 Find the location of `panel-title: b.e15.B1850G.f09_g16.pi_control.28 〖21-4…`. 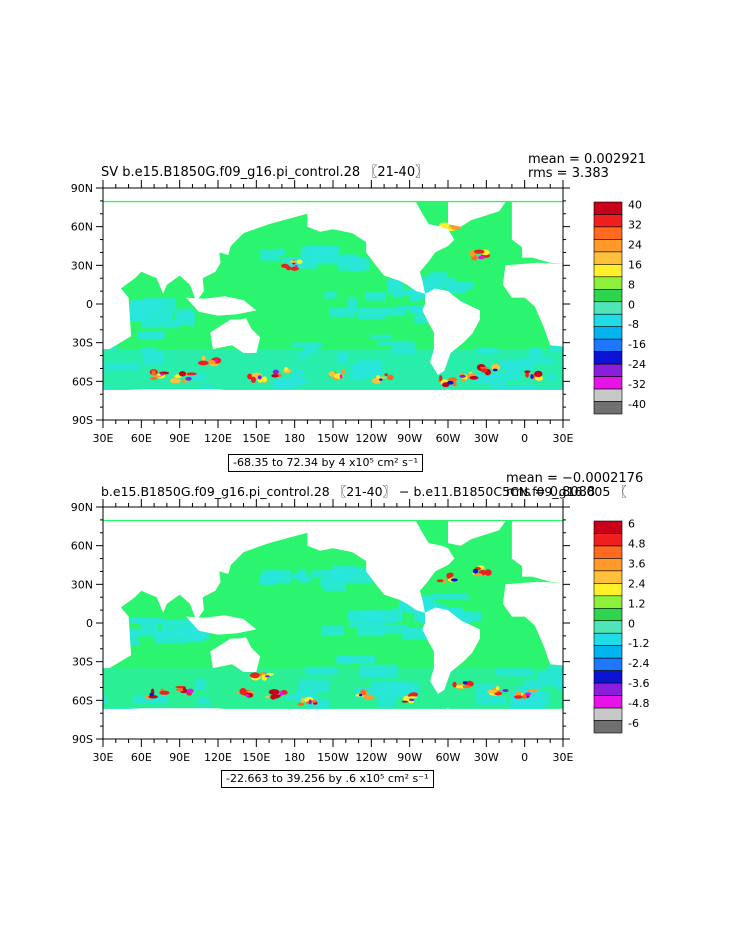

panel-title: b.e15.B1850G.f09_g16.pi_control.28 〖21-4… is located at coordinates (364, 491).